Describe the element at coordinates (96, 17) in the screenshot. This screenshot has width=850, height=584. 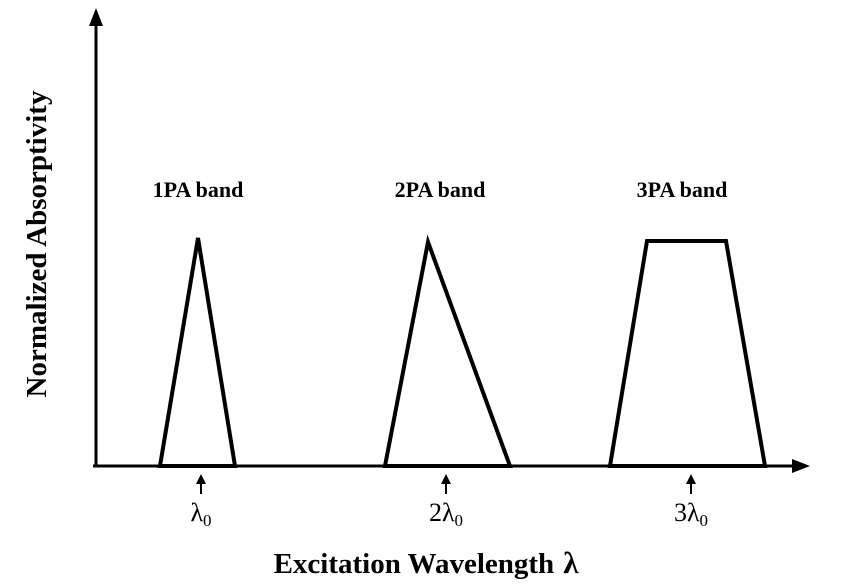
I see `y-axis-arrowhead` at that location.